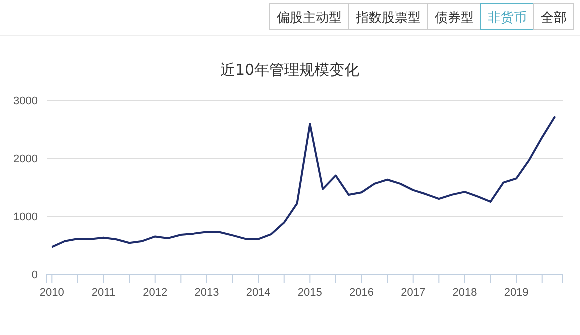  I want to click on x-tick-label: 2016, so click(362, 292).